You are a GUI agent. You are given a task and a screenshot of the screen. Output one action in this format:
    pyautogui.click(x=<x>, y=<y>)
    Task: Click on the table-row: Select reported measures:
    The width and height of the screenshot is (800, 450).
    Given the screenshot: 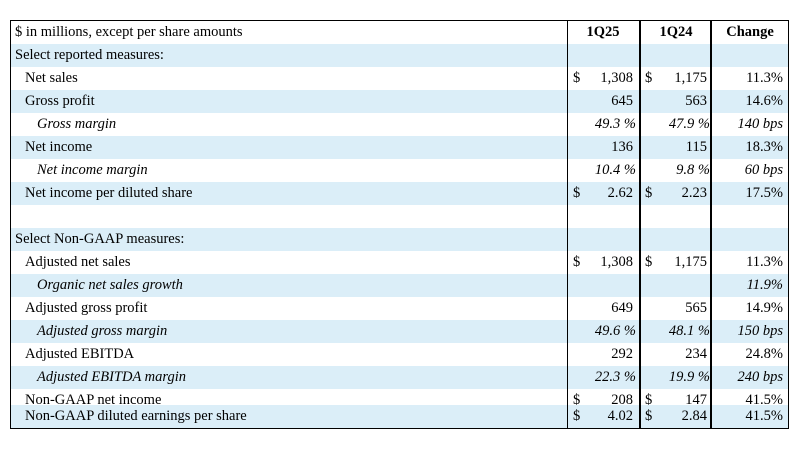 What is the action you would take?
    pyautogui.click(x=399, y=55)
    